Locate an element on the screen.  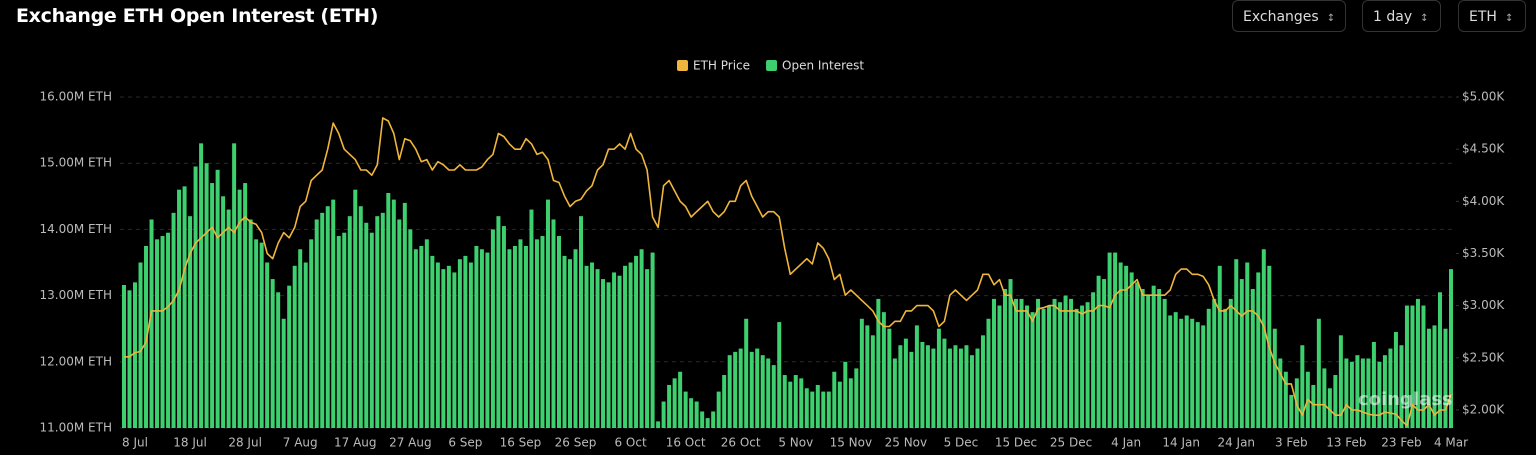
y-tick-label: 16.00M ETH is located at coordinates (76, 97).